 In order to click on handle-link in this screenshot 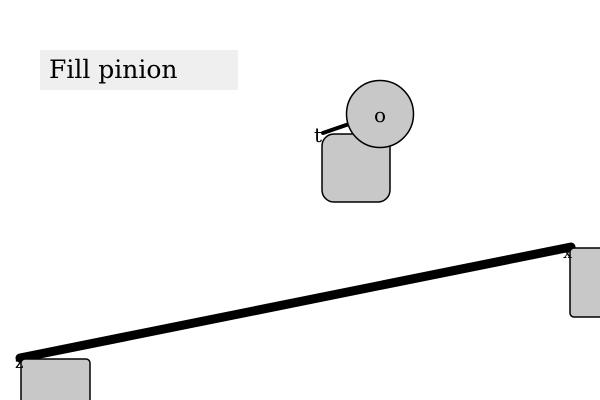, I will do `click(337, 128)`.